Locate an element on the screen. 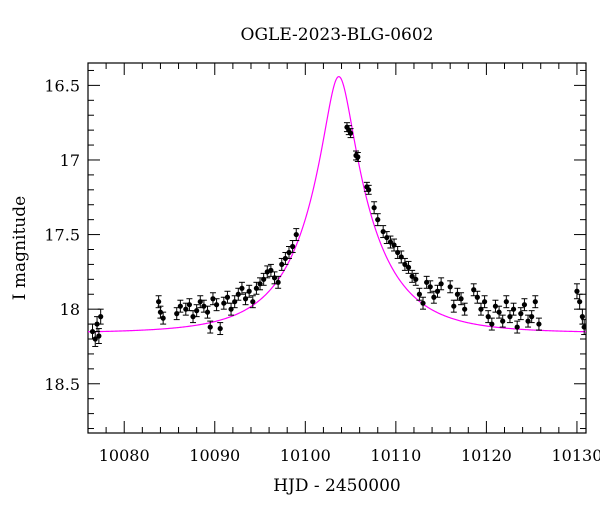  x-axis-label: HJD - 2450000 is located at coordinates (337, 486).